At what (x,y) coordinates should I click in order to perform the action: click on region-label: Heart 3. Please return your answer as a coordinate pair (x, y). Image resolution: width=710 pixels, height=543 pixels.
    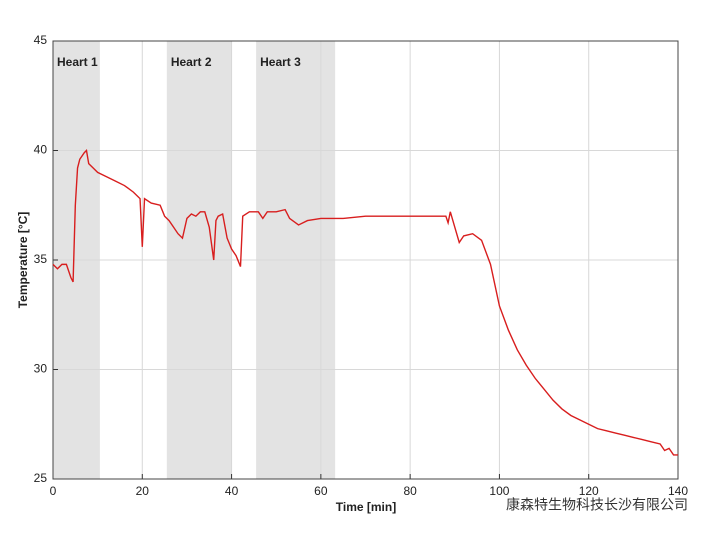
    Looking at the image, I should click on (280, 62).